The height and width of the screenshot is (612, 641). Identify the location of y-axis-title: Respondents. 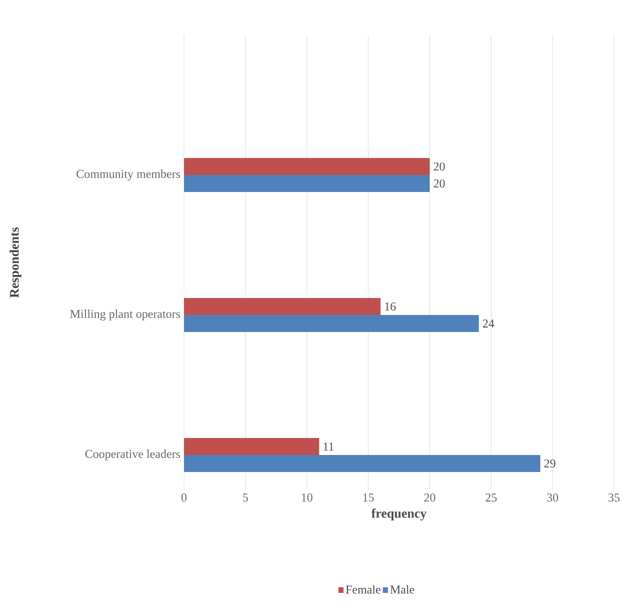
(16, 262).